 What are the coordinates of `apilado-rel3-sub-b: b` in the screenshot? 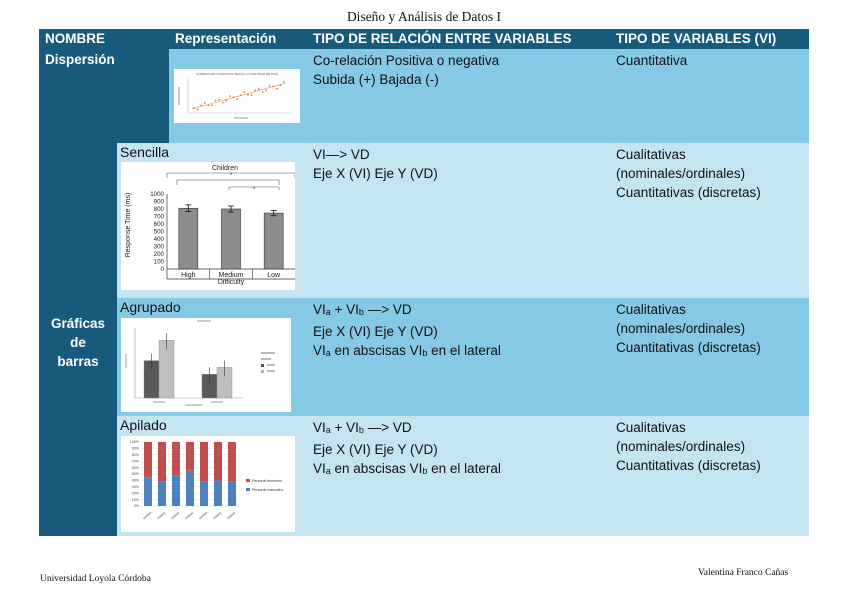 It's located at (425, 471).